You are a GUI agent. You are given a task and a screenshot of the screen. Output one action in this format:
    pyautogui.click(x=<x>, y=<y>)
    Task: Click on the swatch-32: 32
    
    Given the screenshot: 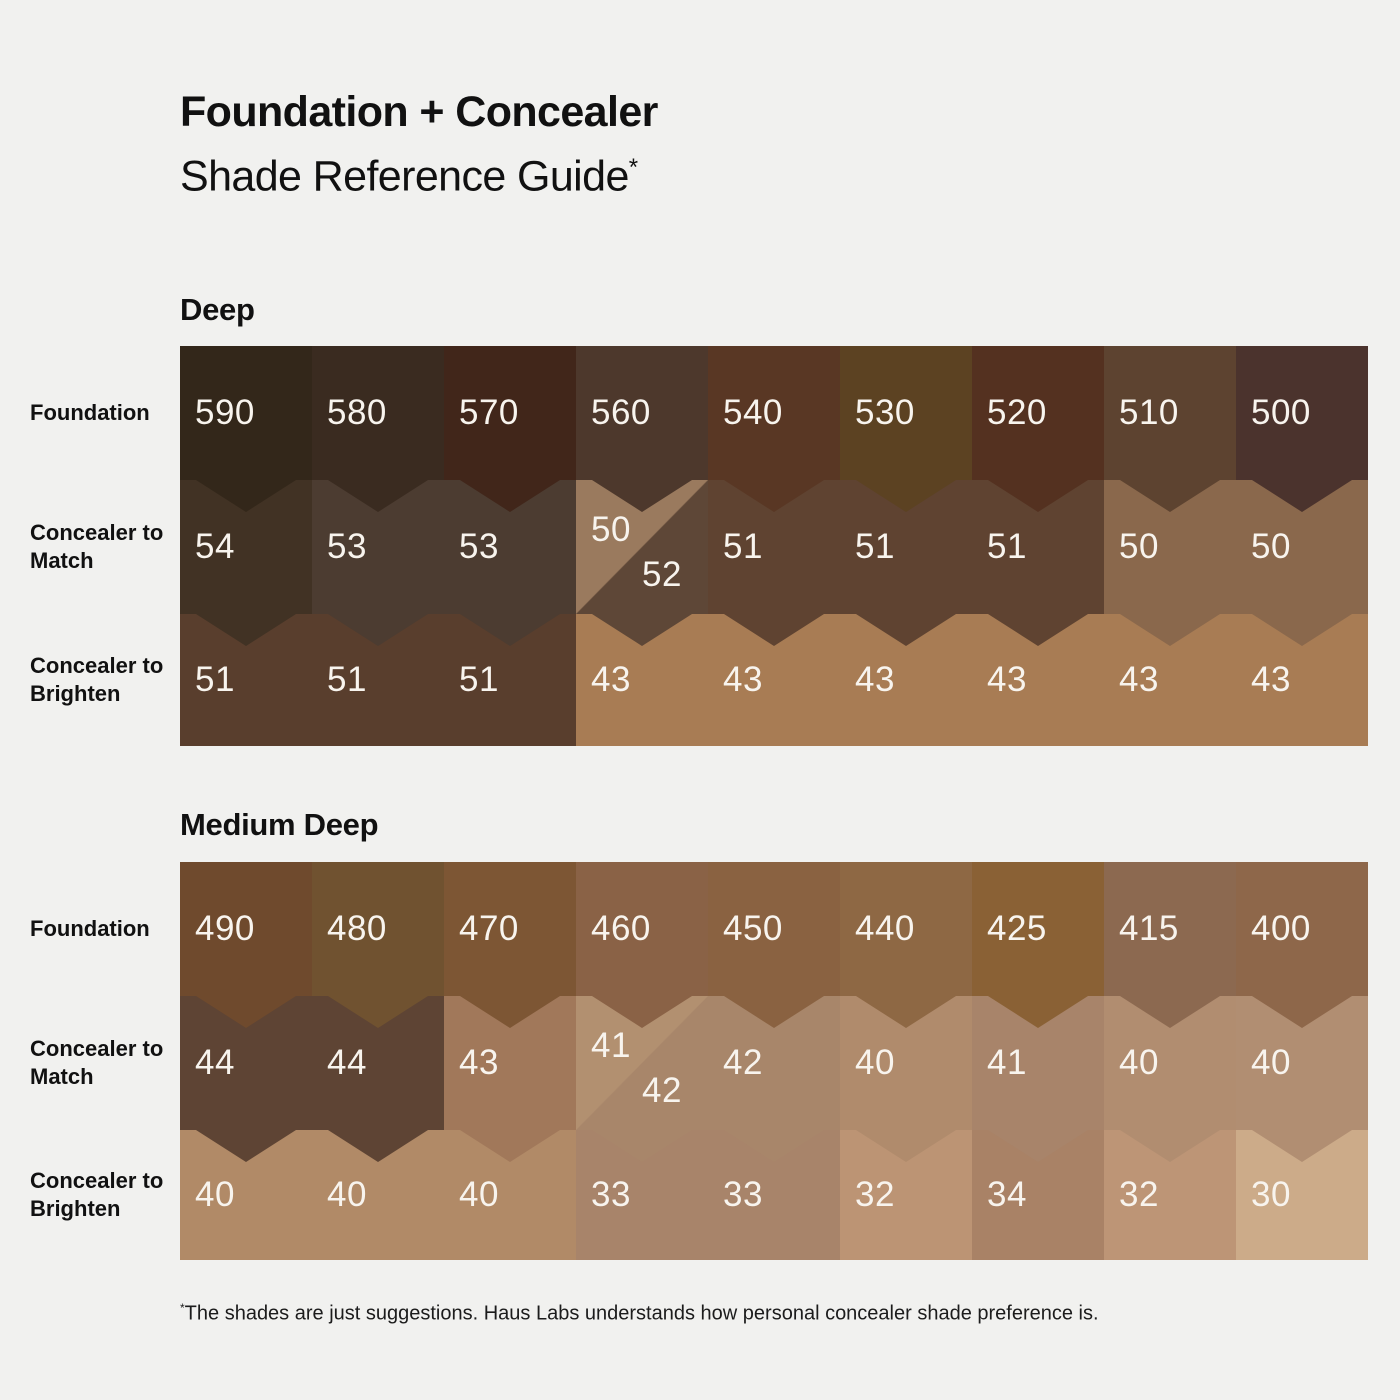 What is the action you would take?
    pyautogui.click(x=1170, y=1195)
    